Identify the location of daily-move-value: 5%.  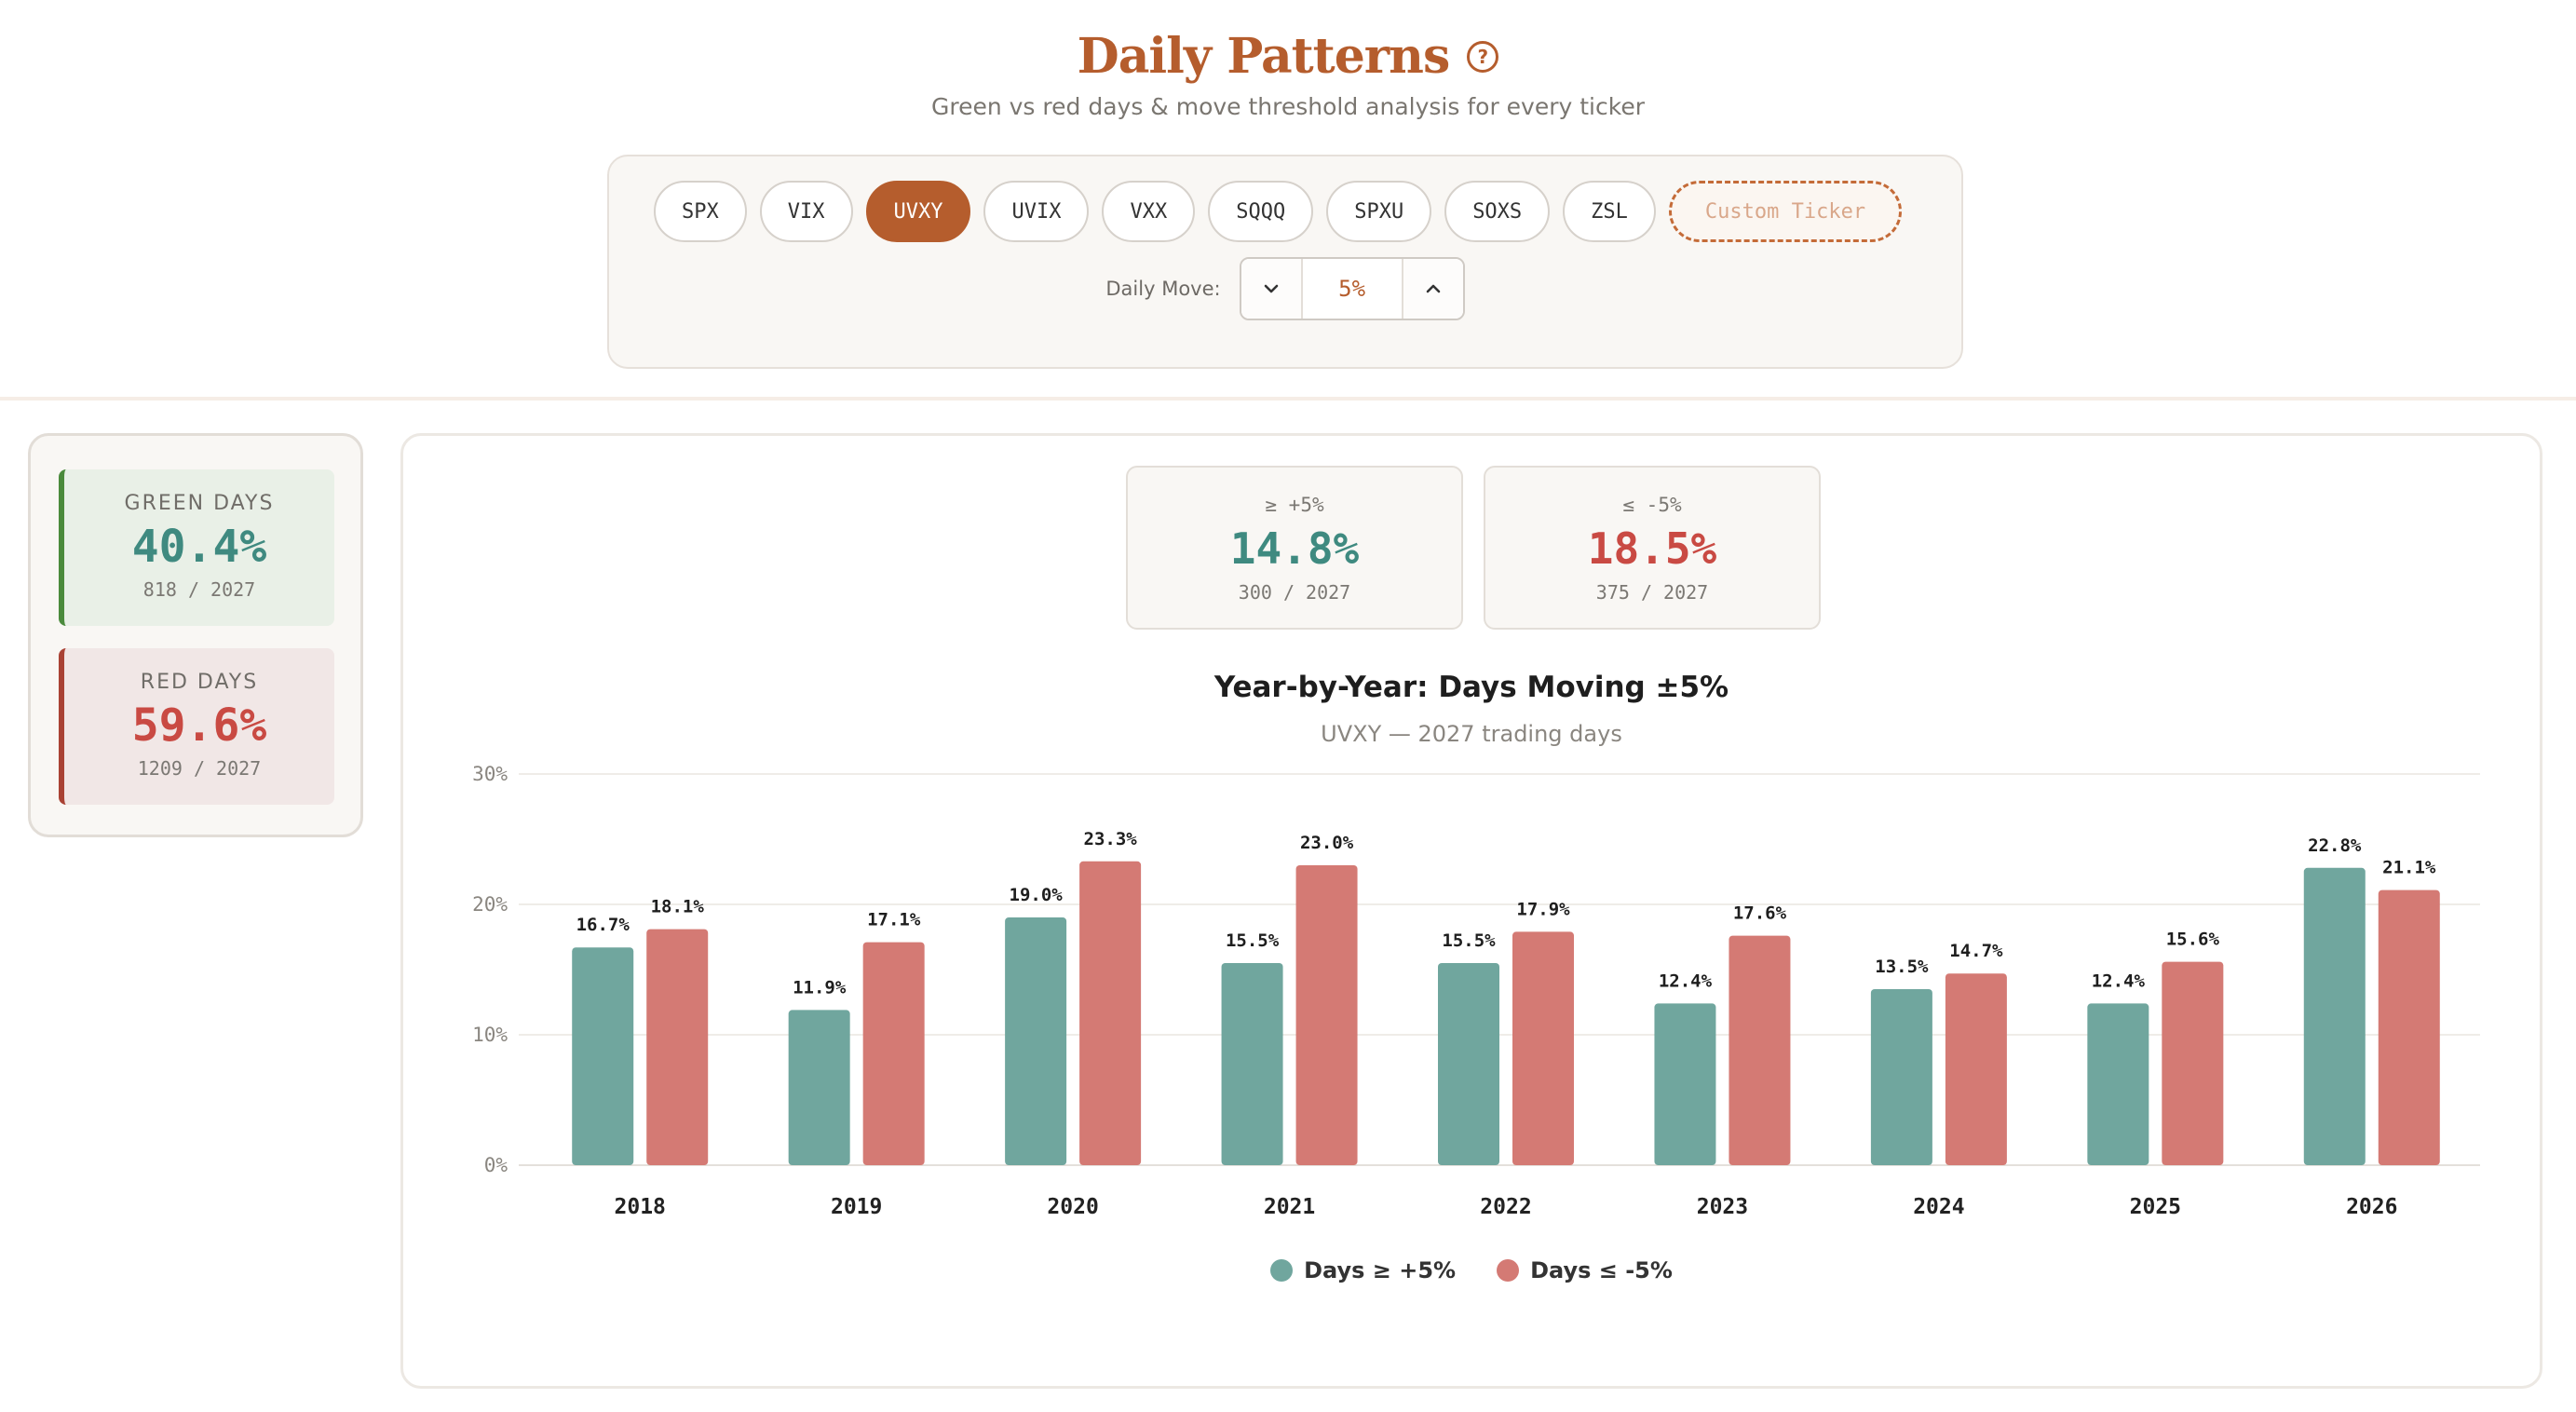
(1351, 289).